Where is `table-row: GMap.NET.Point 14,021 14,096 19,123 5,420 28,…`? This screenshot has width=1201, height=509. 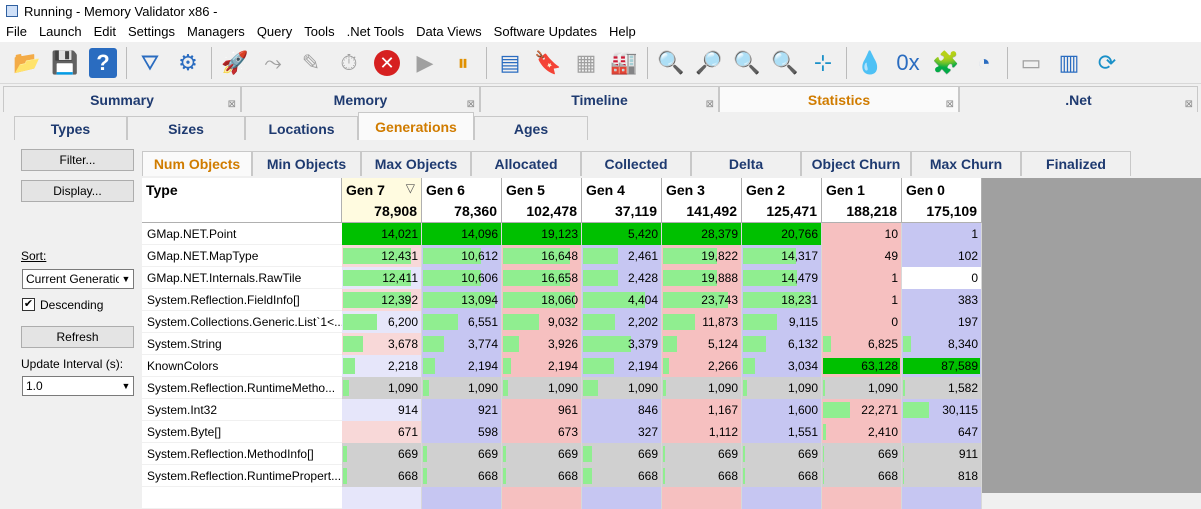
table-row: GMap.NET.Point 14,021 14,096 19,123 5,420 28,… is located at coordinates (562, 234).